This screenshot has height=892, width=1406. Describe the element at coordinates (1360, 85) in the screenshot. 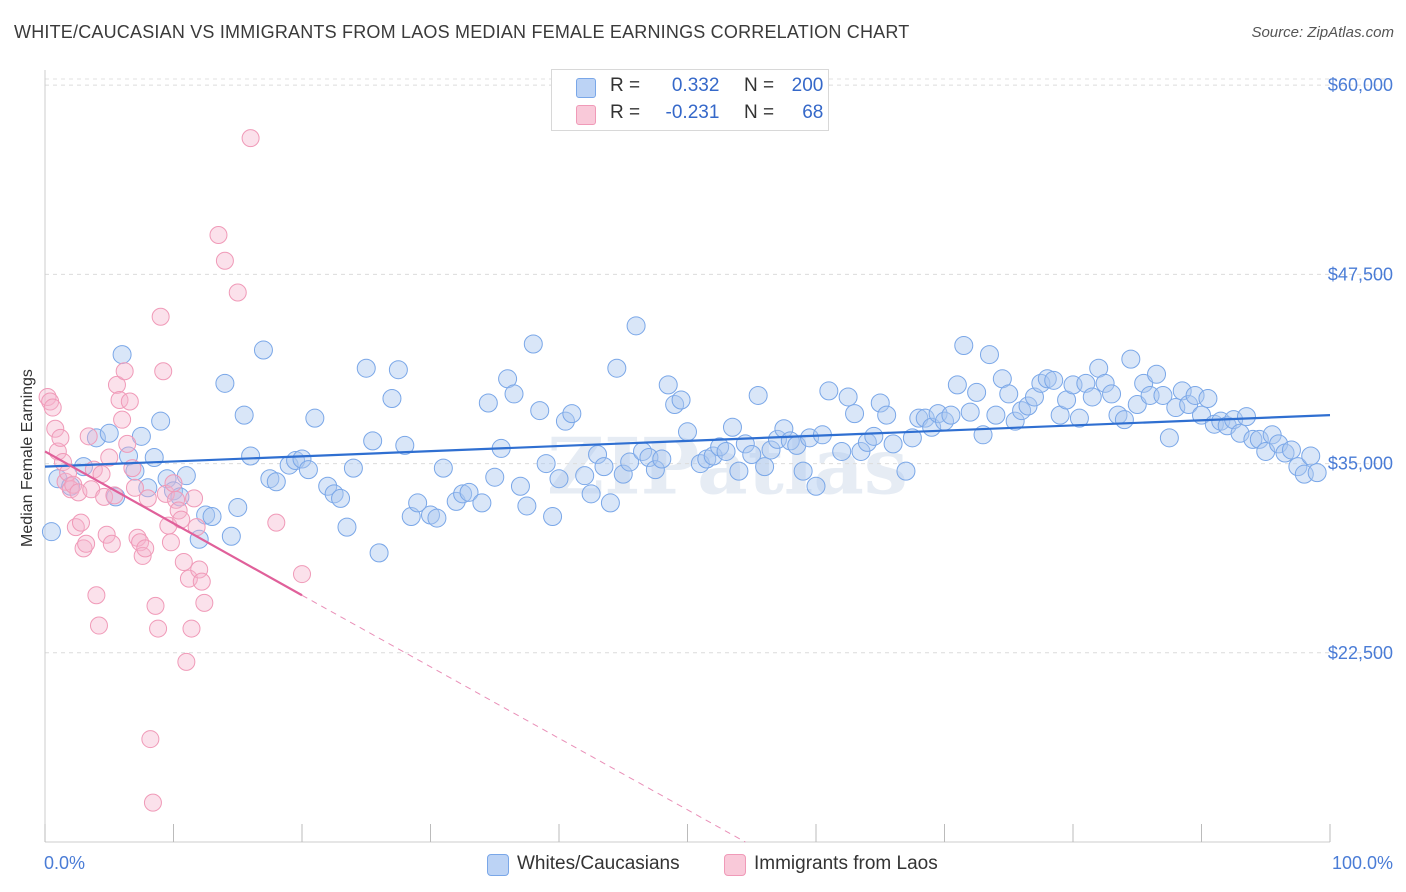

I see `y-tick-label: $60,000` at that location.